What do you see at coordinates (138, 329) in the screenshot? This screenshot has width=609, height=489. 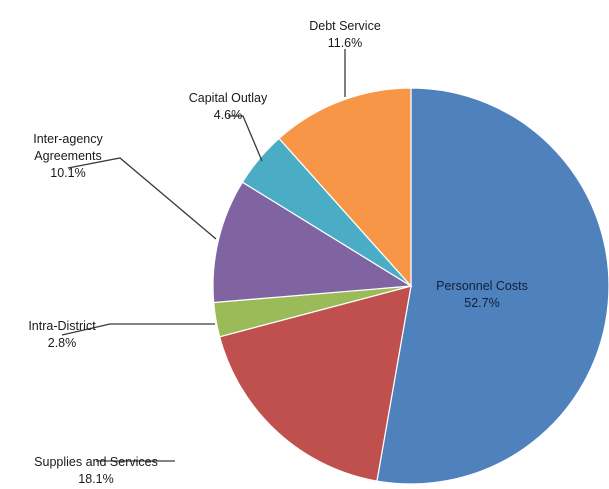 I see `leader-line-intra-district` at bounding box center [138, 329].